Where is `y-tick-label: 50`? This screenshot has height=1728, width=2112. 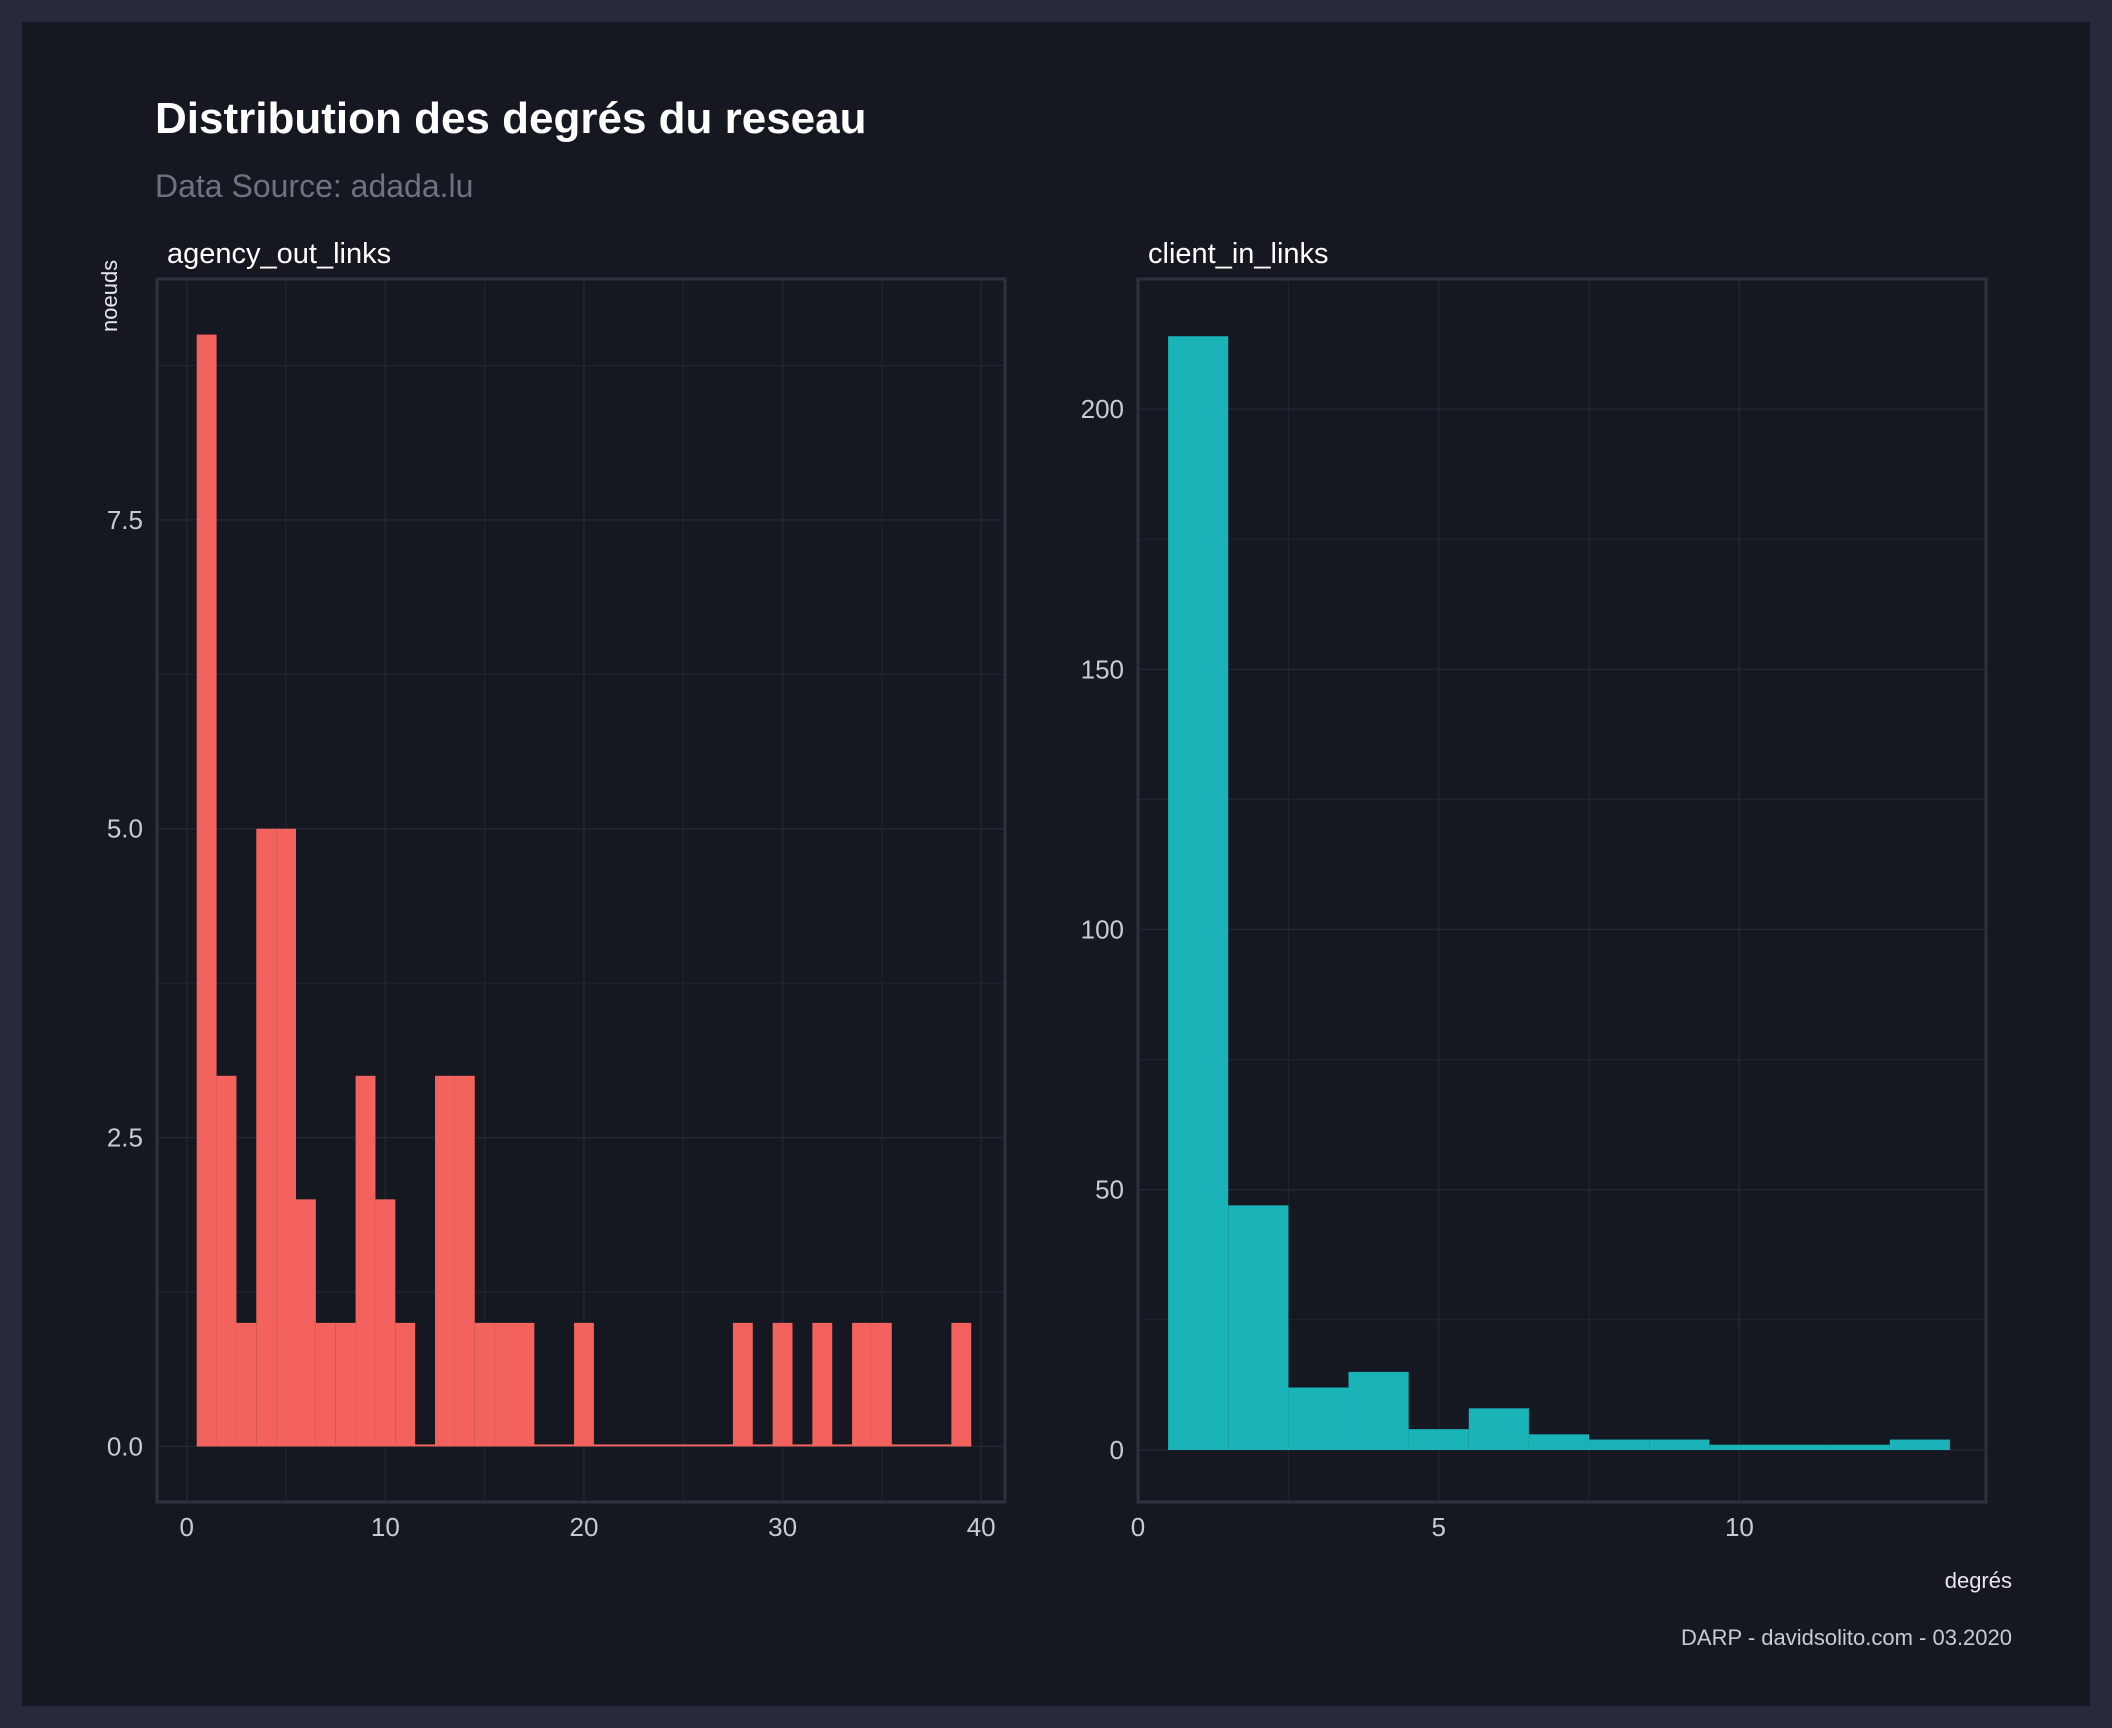
y-tick-label: 50 is located at coordinates (1109, 1190).